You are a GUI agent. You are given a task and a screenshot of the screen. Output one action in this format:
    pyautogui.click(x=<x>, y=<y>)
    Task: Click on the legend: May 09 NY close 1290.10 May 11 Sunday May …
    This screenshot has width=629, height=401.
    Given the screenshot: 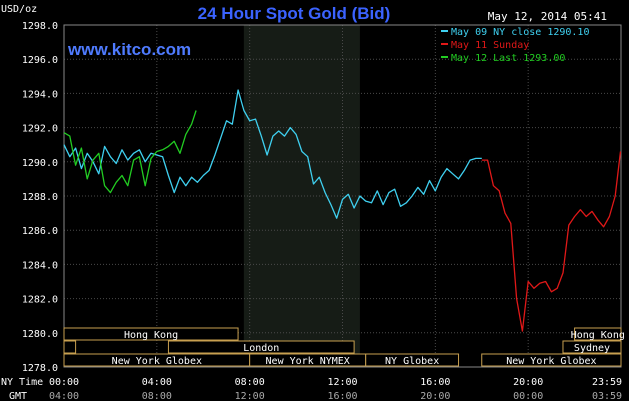 What is the action you would take?
    pyautogui.click(x=515, y=45)
    